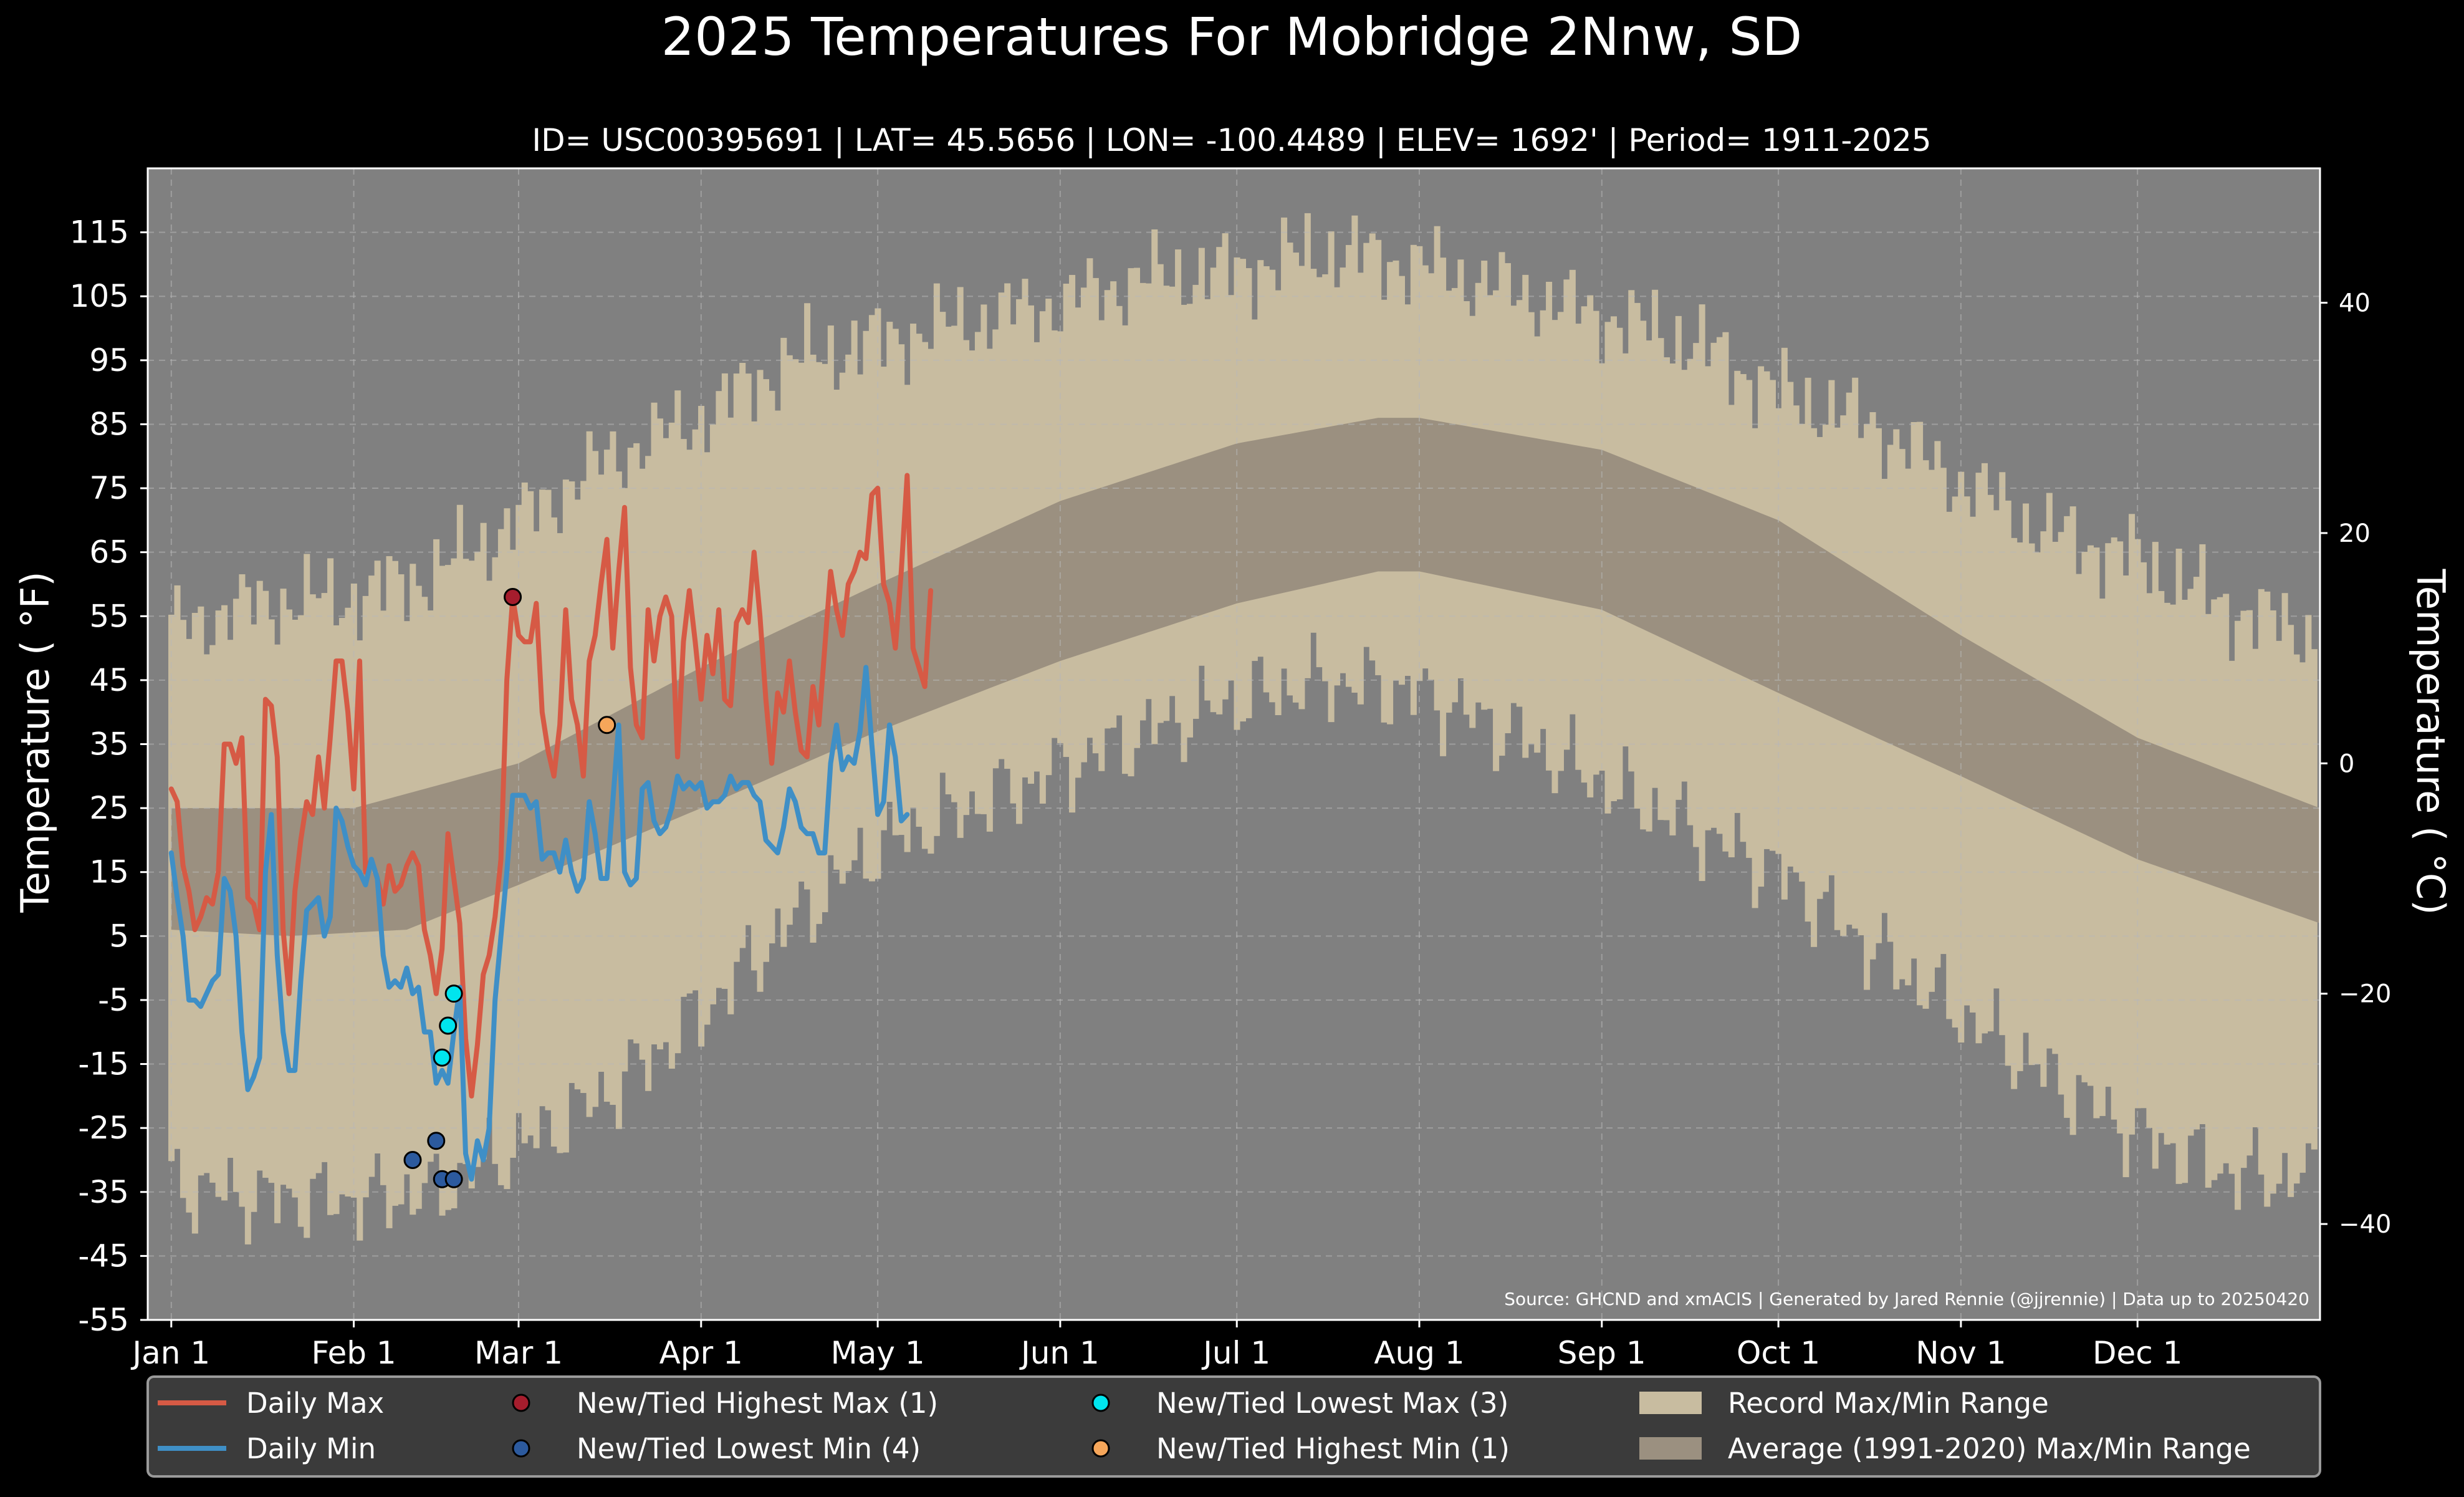 The image size is (2464, 1497). What do you see at coordinates (2137, 1353) in the screenshot?
I see `x-tick-label: Dec 1` at bounding box center [2137, 1353].